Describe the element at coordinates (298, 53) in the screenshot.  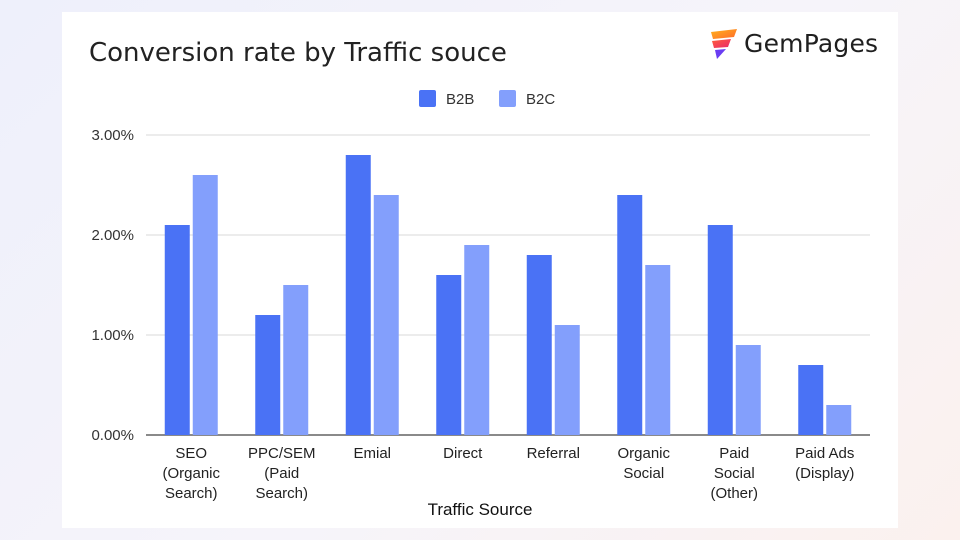
I see `chart-title: Conversion rate by Traffic souce` at that location.